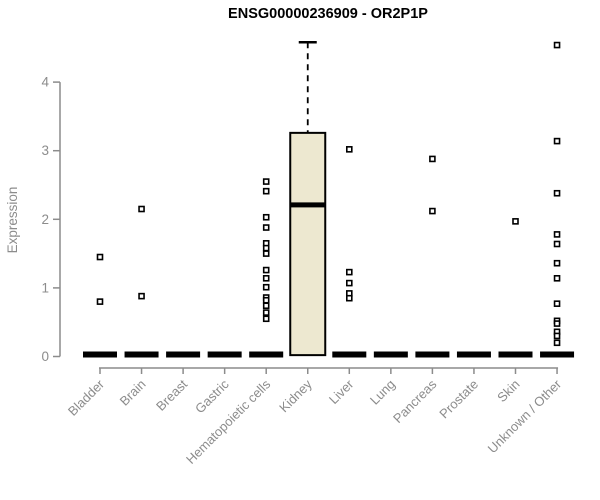 The height and width of the screenshot is (500, 600). Describe the element at coordinates (45, 150) in the screenshot. I see `y-tick-label: 3` at that location.